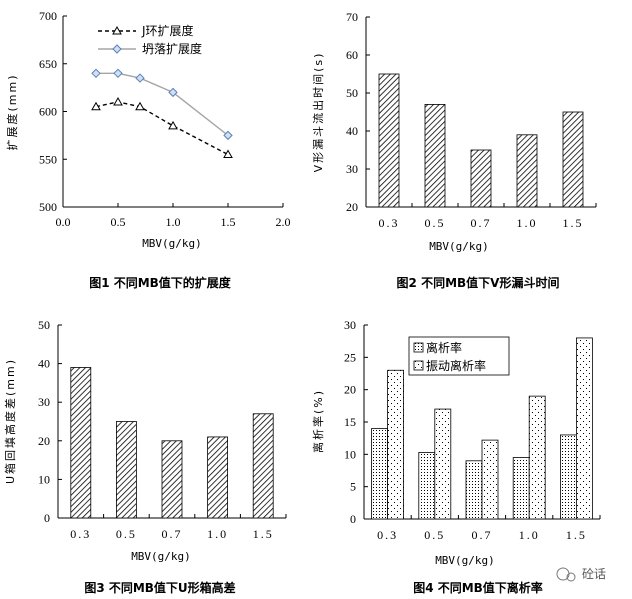 This screenshot has height=599, width=632. Describe the element at coordinates (529, 535) in the screenshot. I see `chart-4-xtick-label: 1.0` at that location.